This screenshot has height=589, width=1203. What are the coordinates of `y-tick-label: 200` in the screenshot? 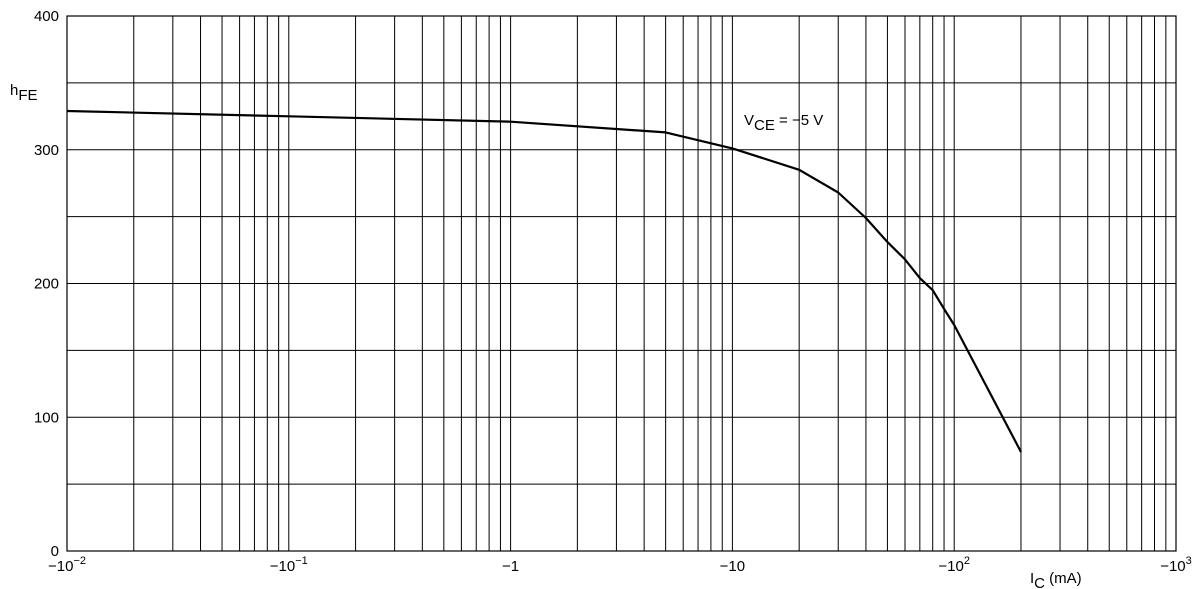 It's located at (46, 284).